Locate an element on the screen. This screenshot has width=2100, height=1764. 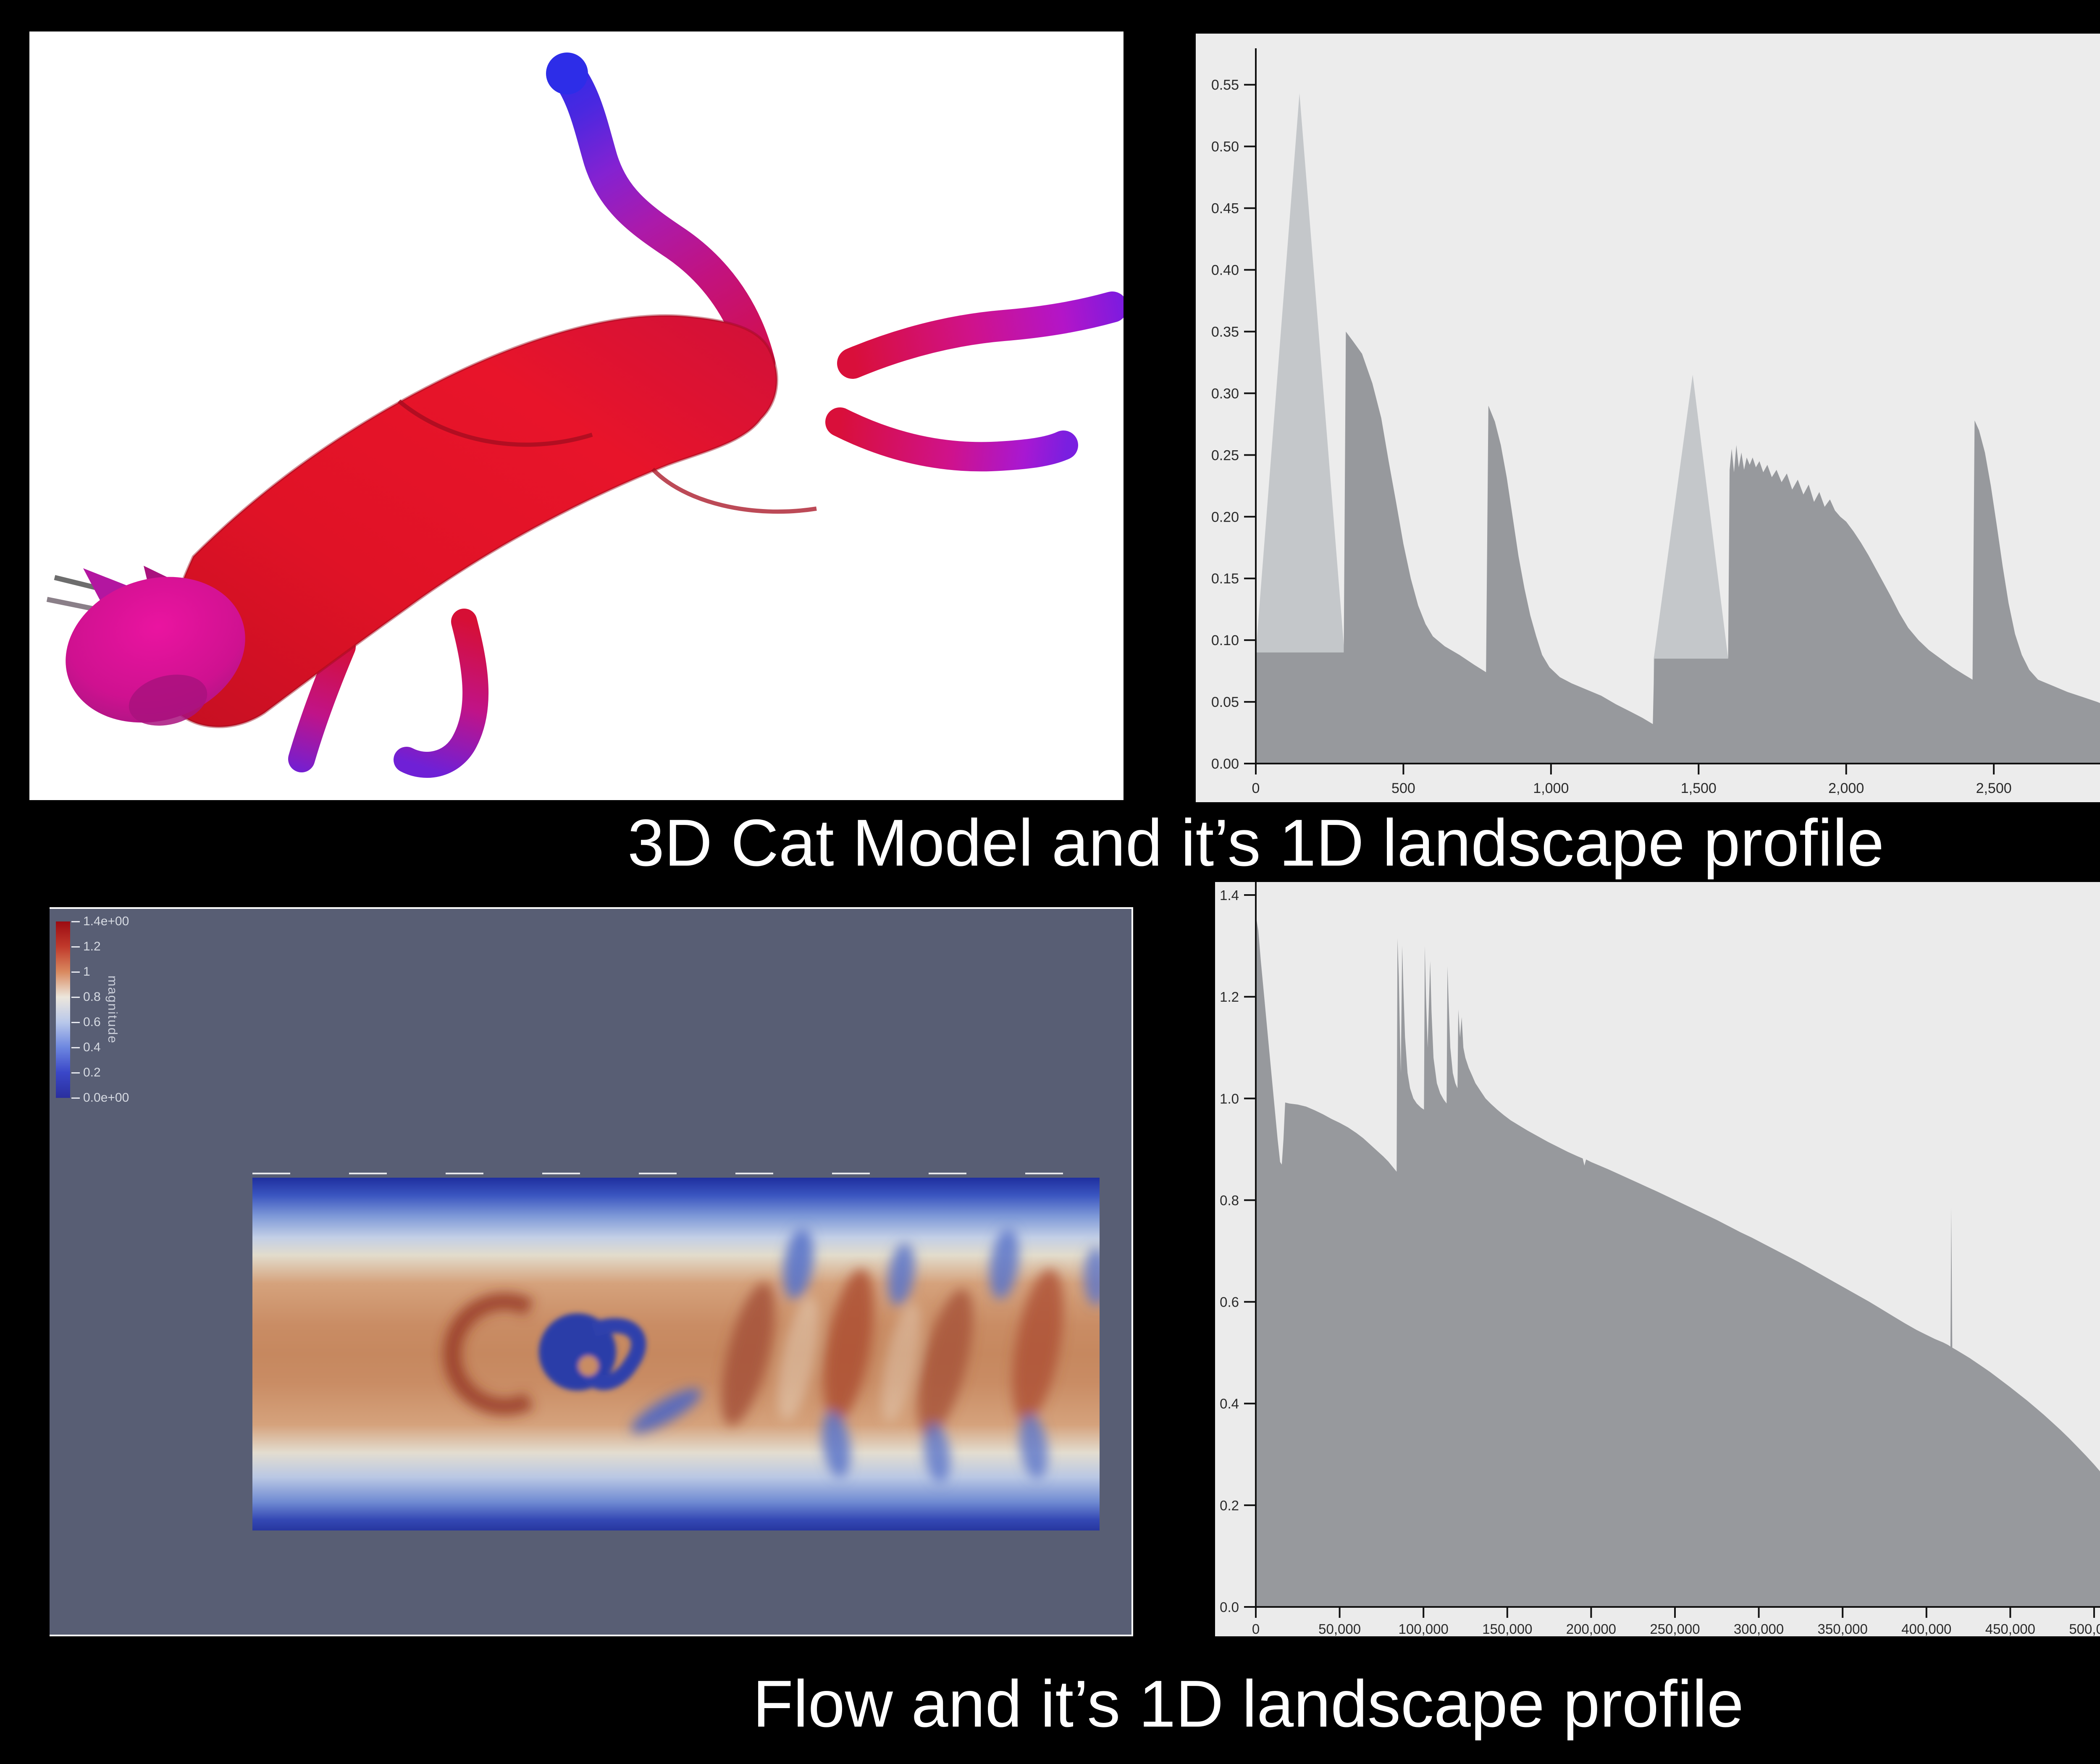
y-tick-label: 0.50 is located at coordinates (1225, 147).